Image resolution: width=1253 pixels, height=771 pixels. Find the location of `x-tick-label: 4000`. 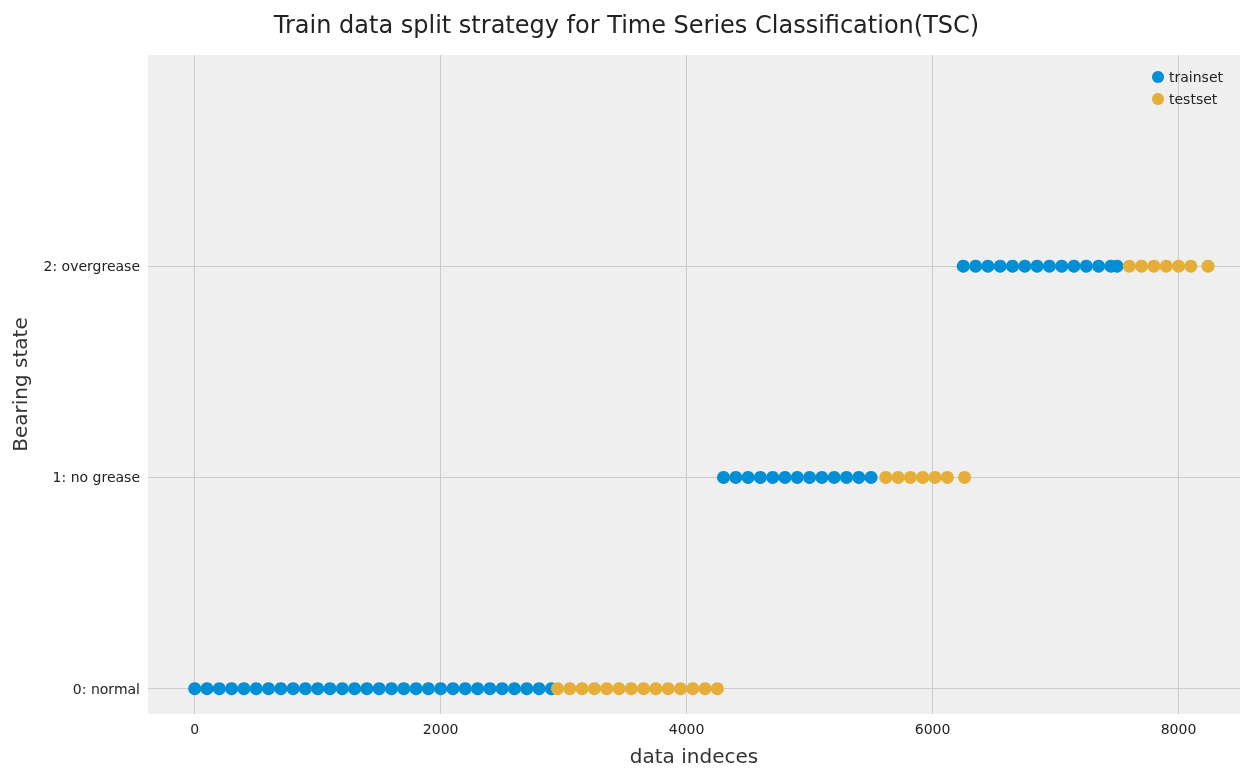

x-tick-label: 4000 is located at coordinates (686, 729).